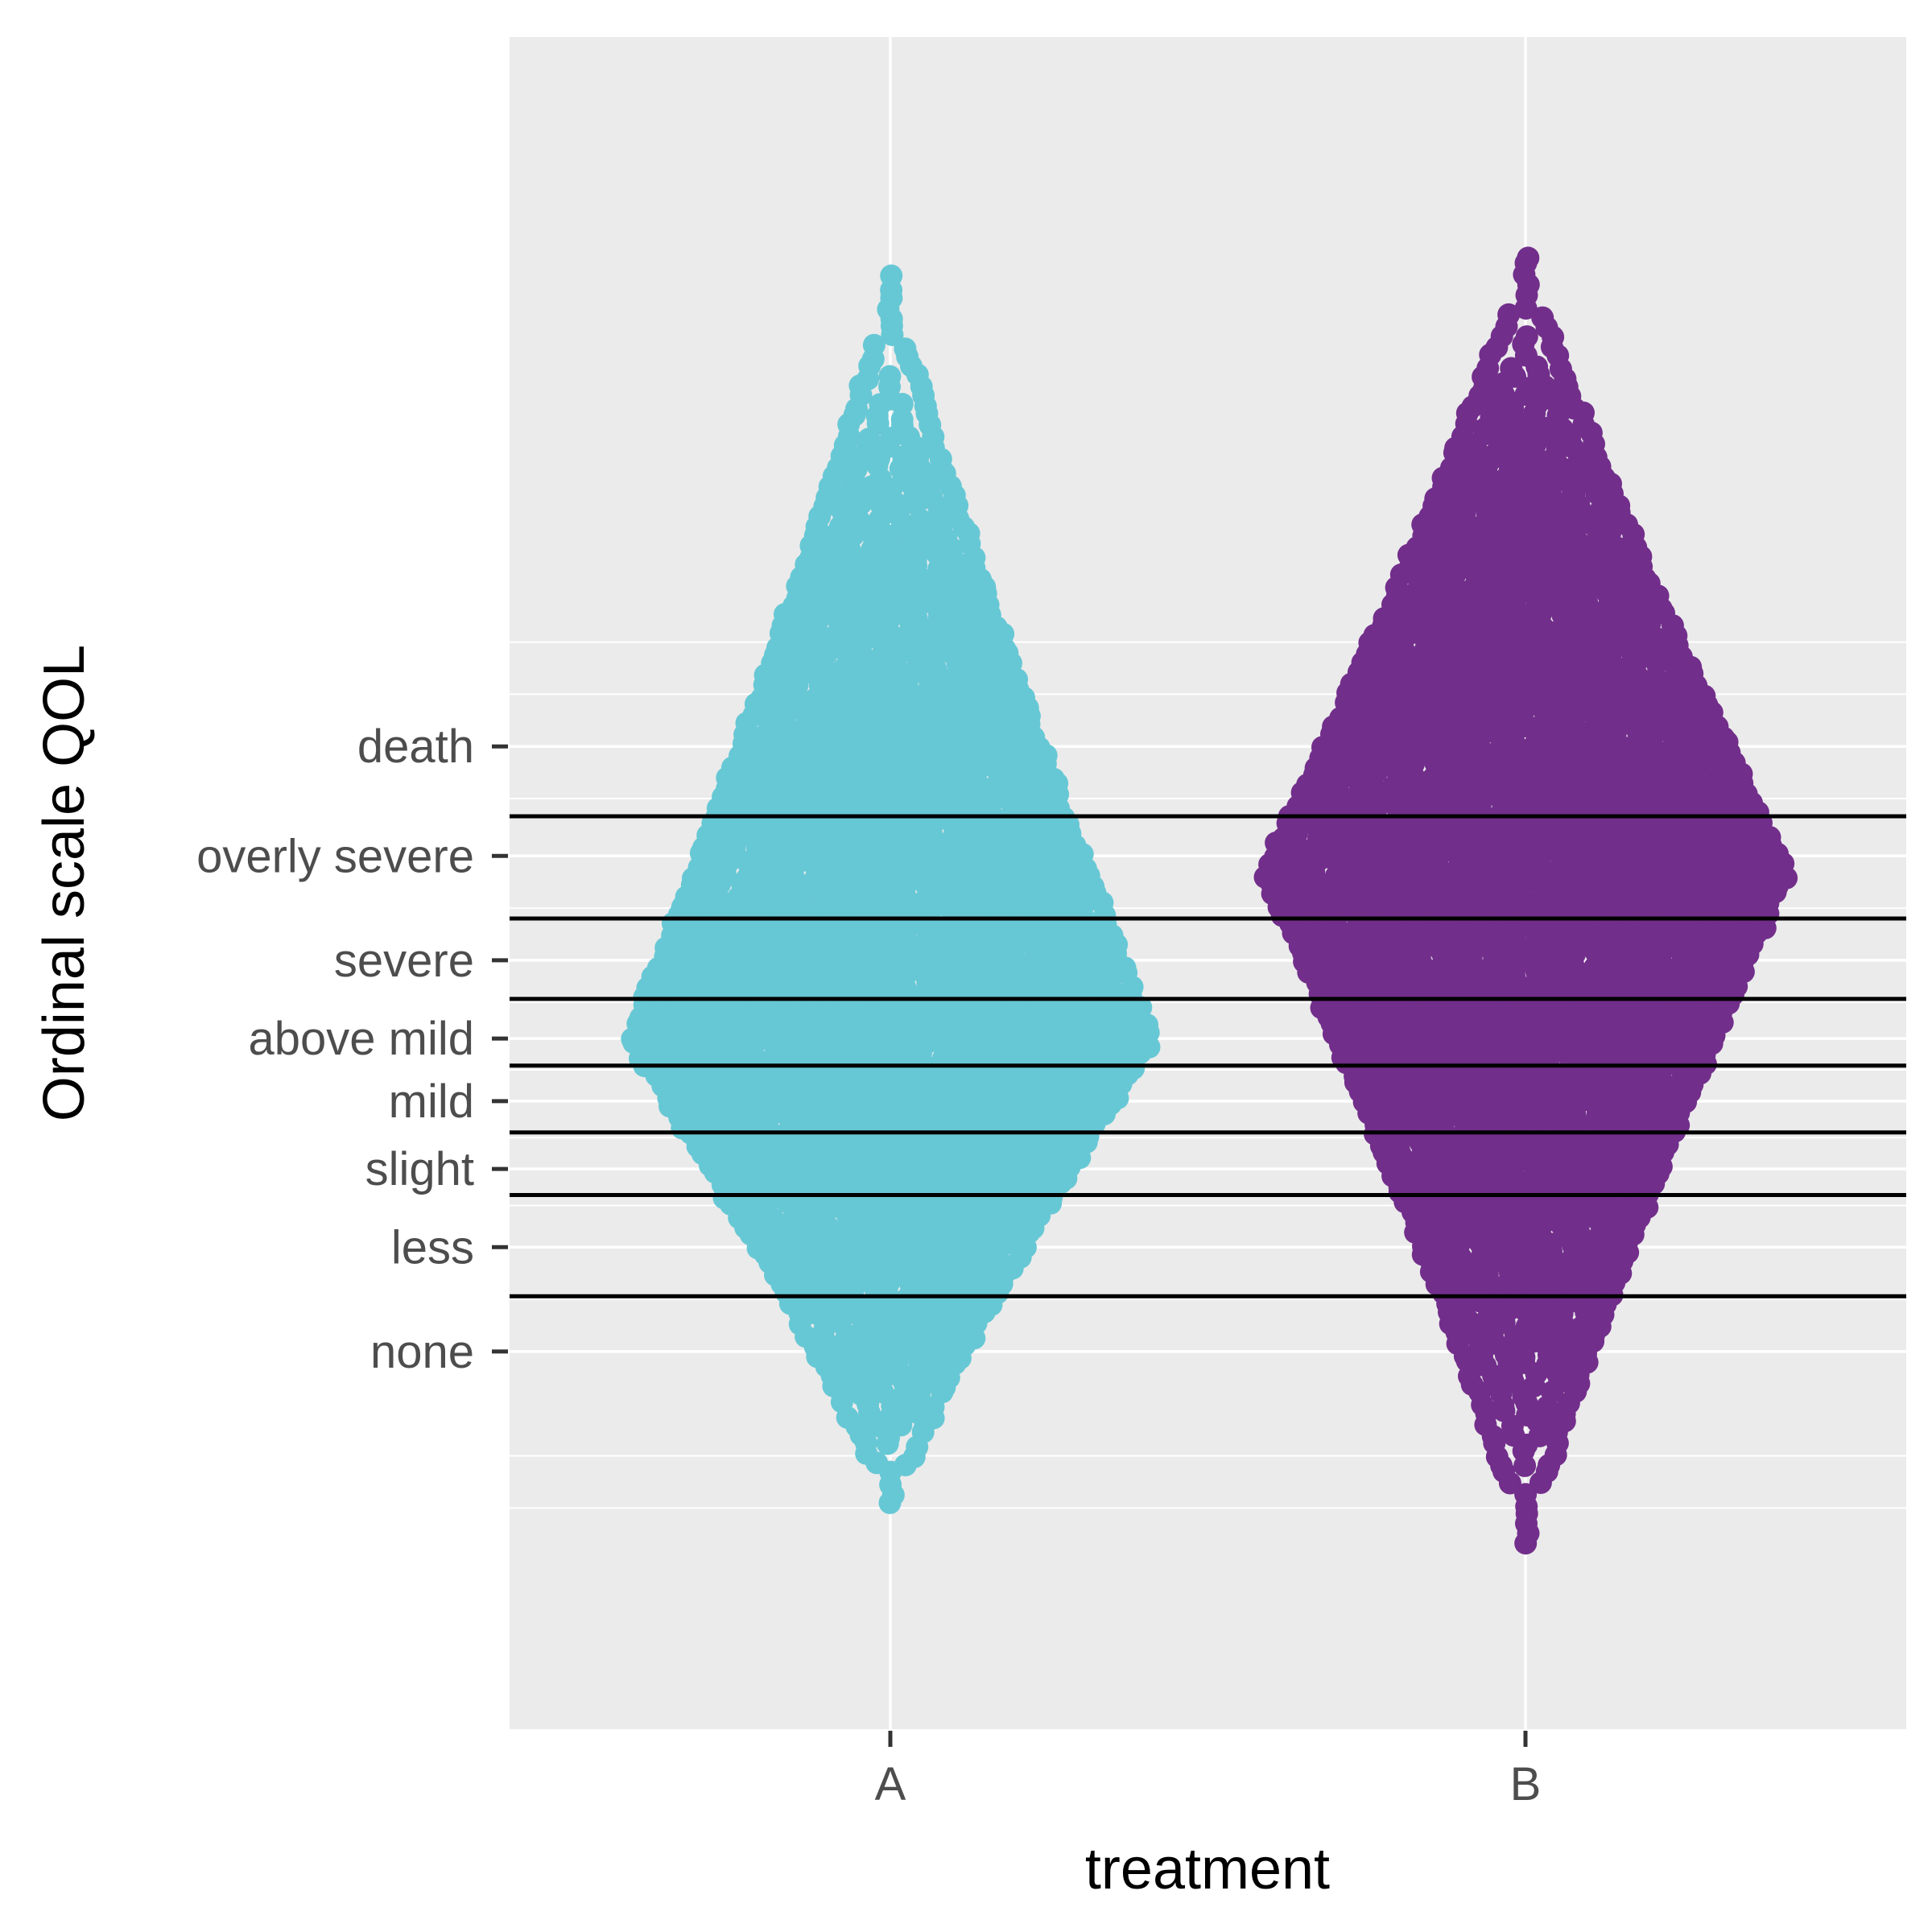 The height and width of the screenshot is (1932, 1932). Describe the element at coordinates (335, 856) in the screenshot. I see `y-tick-label: overly severe` at that location.